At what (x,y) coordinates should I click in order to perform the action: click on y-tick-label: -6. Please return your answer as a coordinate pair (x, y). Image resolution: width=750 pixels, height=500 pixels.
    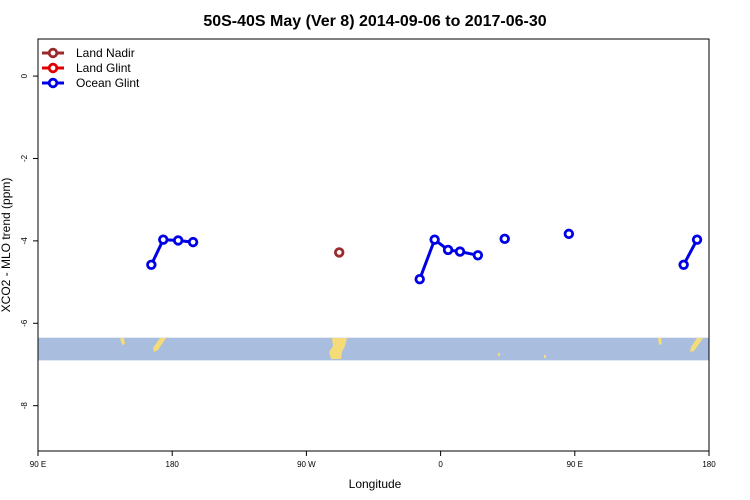
    Looking at the image, I should click on (24, 323).